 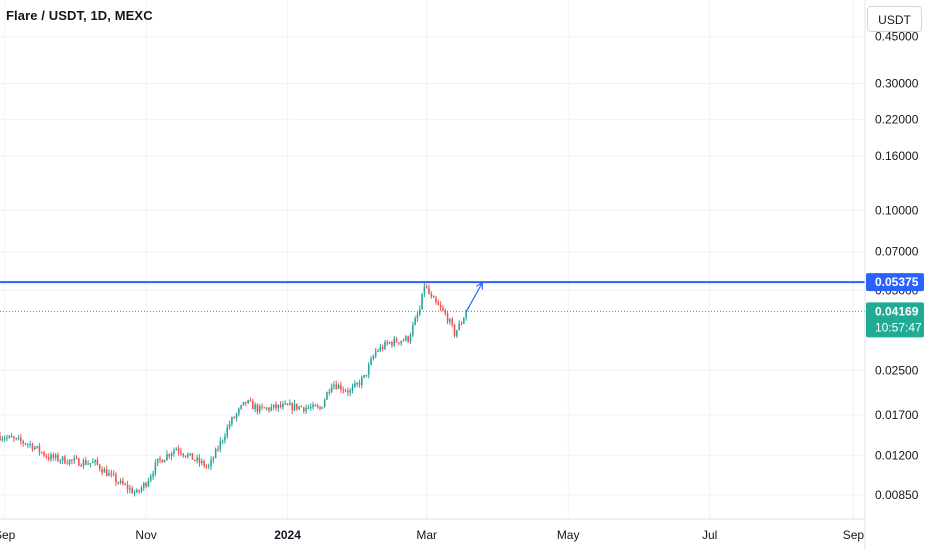 What do you see at coordinates (894, 19) in the screenshot?
I see `currency-button: USDT` at bounding box center [894, 19].